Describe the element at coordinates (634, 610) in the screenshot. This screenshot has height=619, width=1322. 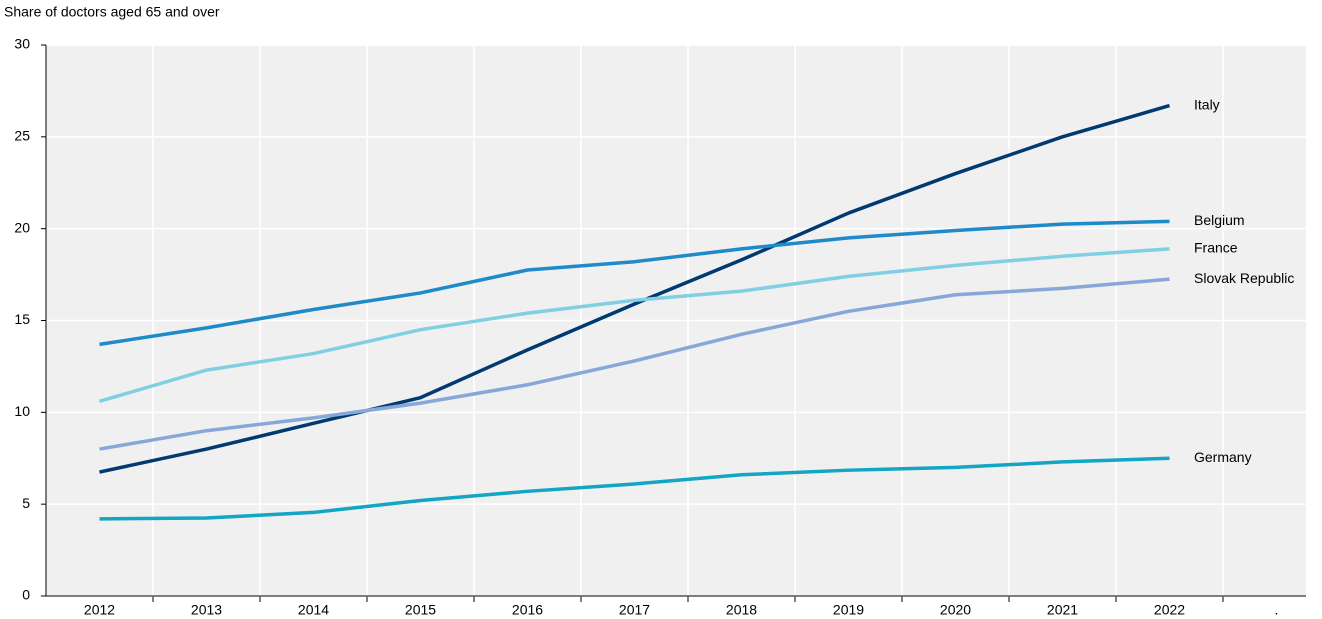
I see `x-tick-label: 2017` at that location.